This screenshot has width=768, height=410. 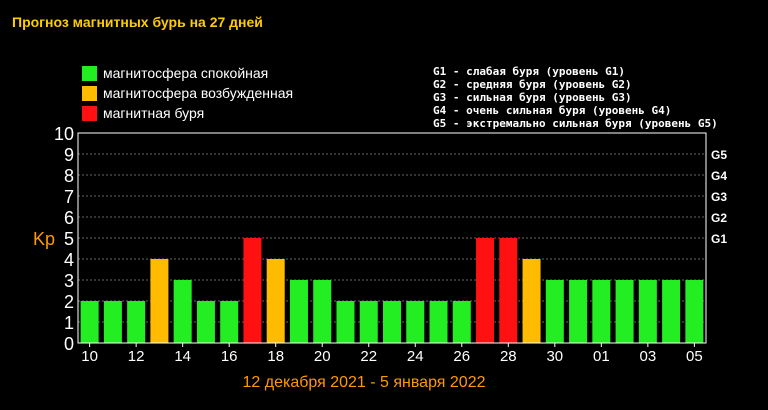 What do you see at coordinates (186, 73) in the screenshot?
I see `legend-label-quiet: магнитосфера спокойная` at bounding box center [186, 73].